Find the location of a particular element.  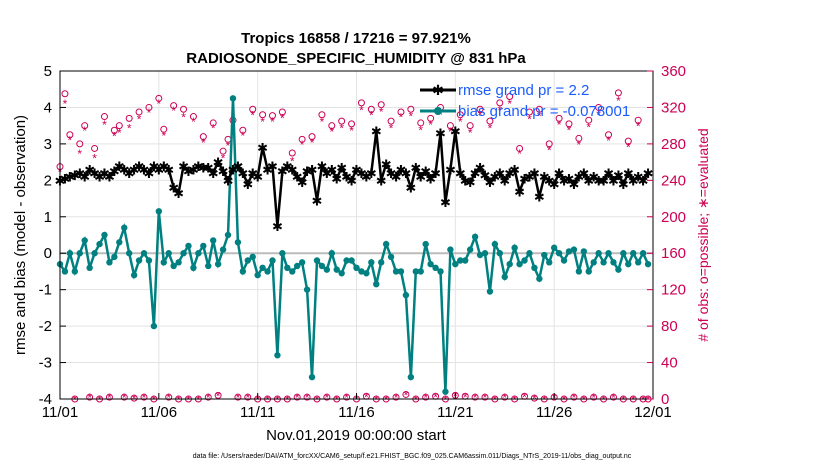

y-tick-label: 3 is located at coordinates (48, 144).